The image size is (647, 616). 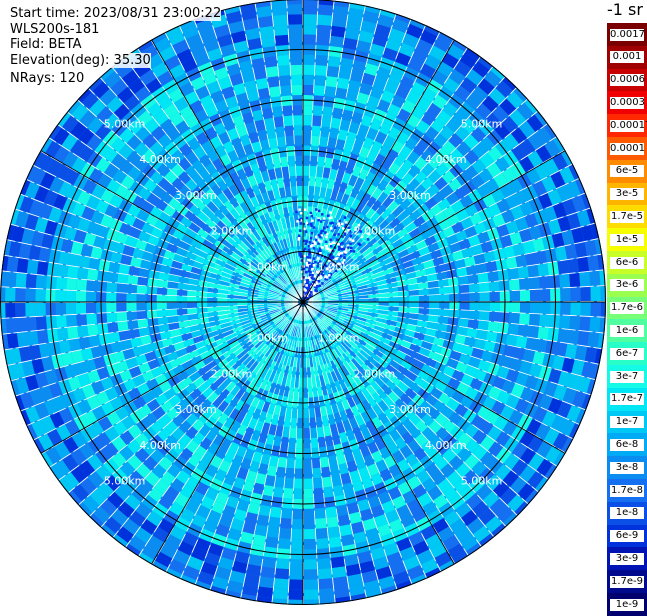 What do you see at coordinates (627, 103) in the screenshot?
I see `colorbar-cell: 0.0003` at bounding box center [627, 103].